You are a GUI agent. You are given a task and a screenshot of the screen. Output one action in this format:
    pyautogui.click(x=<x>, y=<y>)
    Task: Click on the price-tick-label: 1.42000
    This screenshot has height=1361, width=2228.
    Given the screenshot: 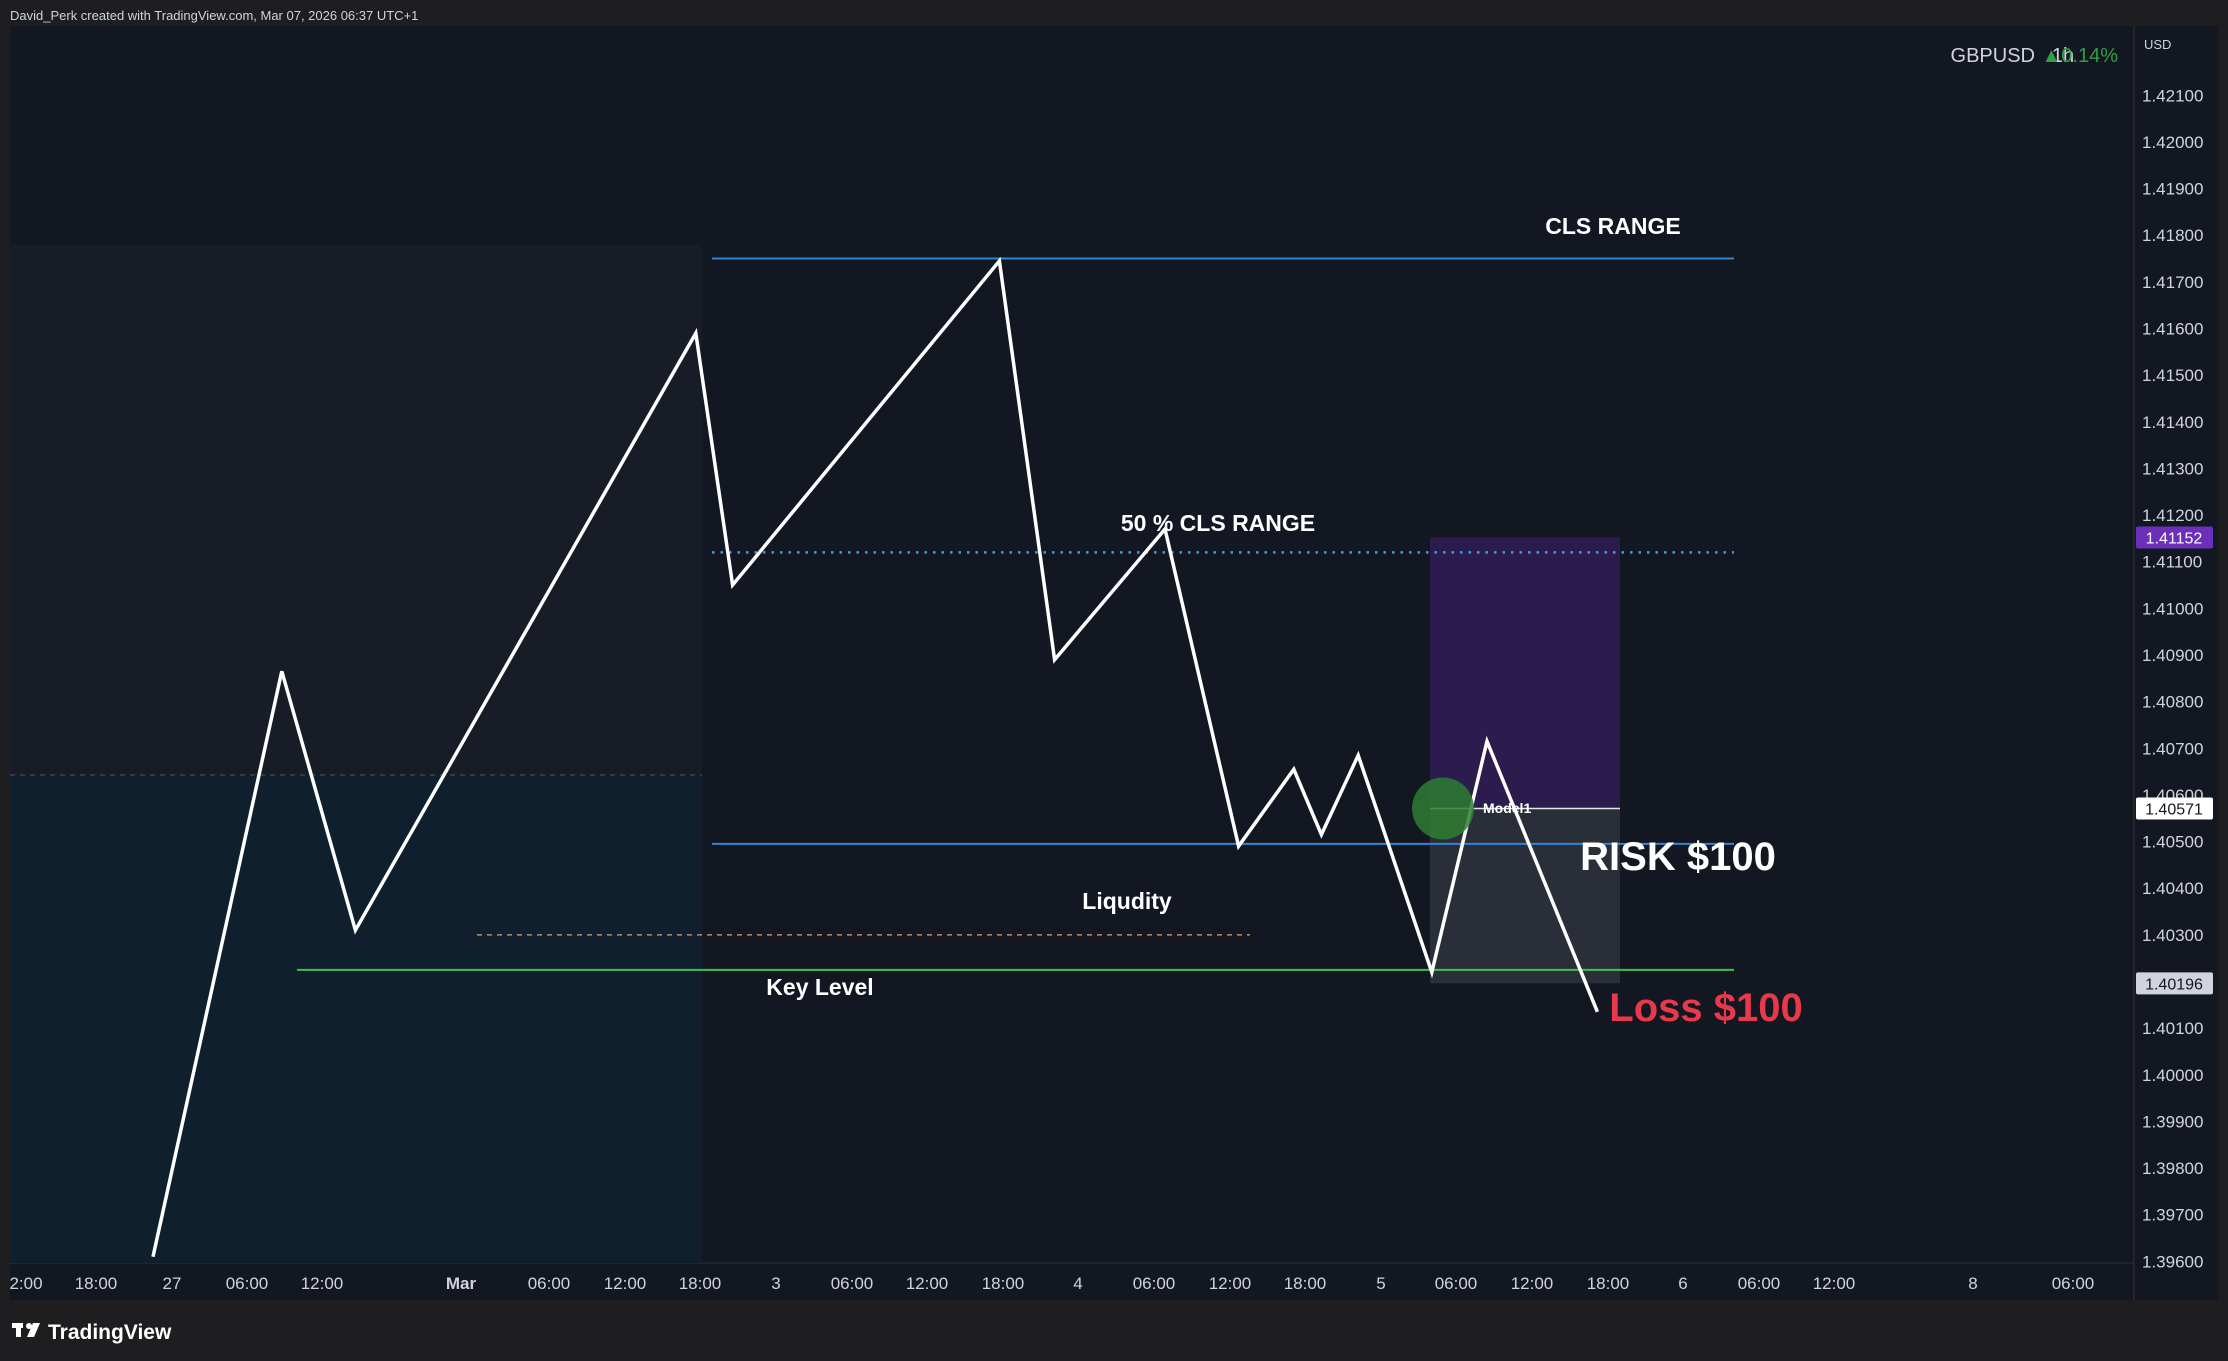 What is the action you would take?
    pyautogui.click(x=2172, y=142)
    